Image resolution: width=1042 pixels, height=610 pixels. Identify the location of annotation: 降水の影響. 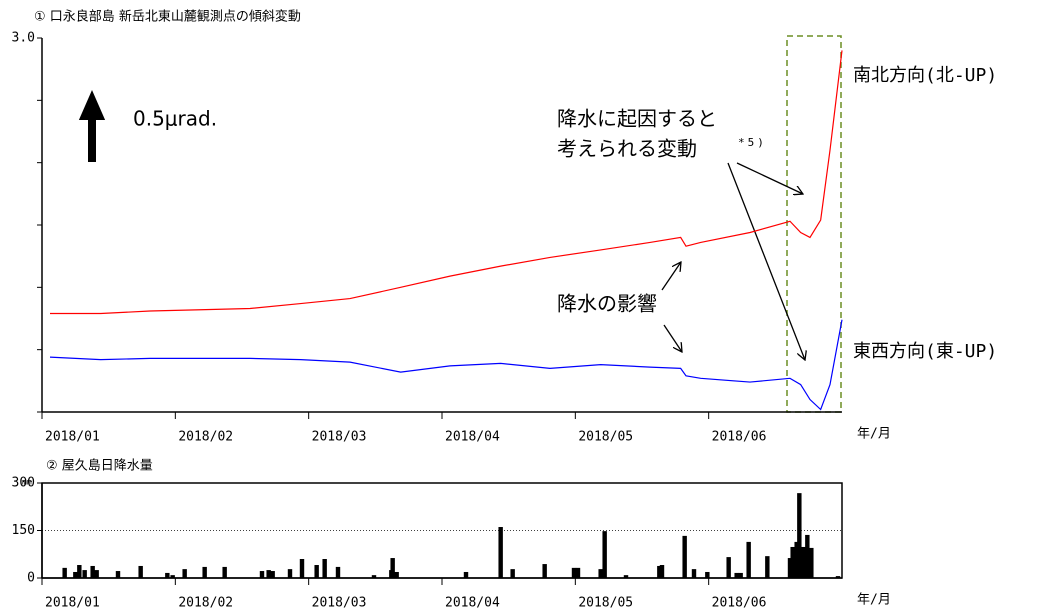
(607, 304).